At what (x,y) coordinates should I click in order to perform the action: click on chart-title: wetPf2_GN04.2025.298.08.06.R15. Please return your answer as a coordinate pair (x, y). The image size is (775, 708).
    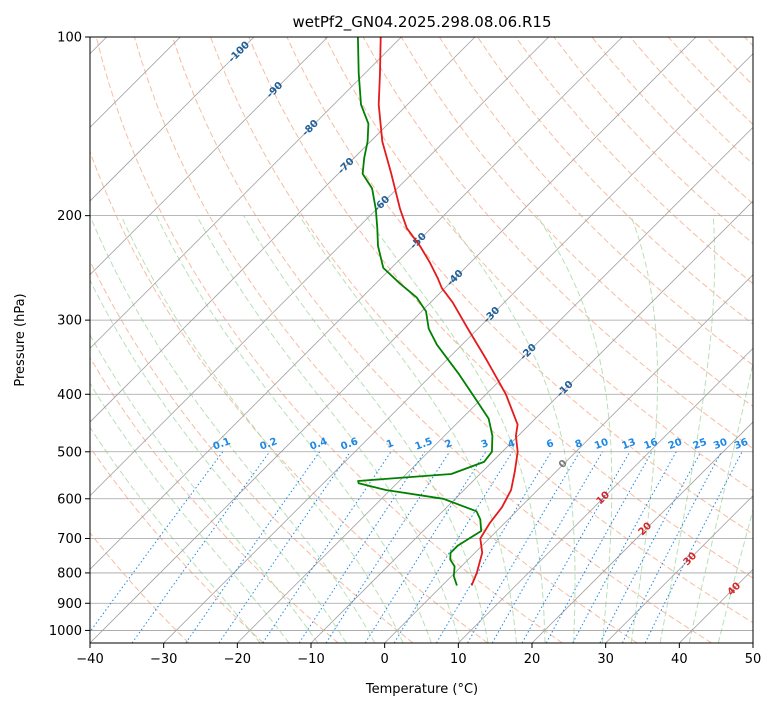
    Looking at the image, I should click on (421, 22).